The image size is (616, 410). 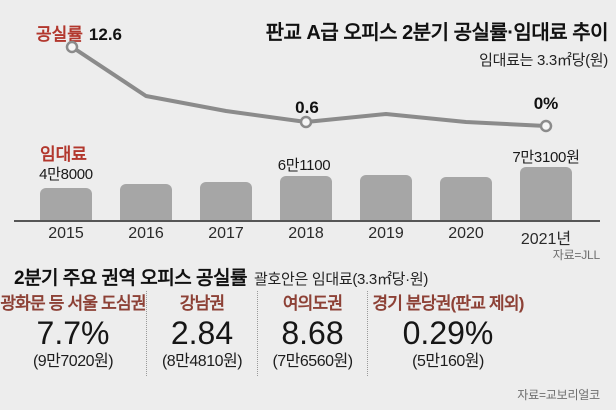 I want to click on vacancy-marker-2021년, so click(x=546, y=126).